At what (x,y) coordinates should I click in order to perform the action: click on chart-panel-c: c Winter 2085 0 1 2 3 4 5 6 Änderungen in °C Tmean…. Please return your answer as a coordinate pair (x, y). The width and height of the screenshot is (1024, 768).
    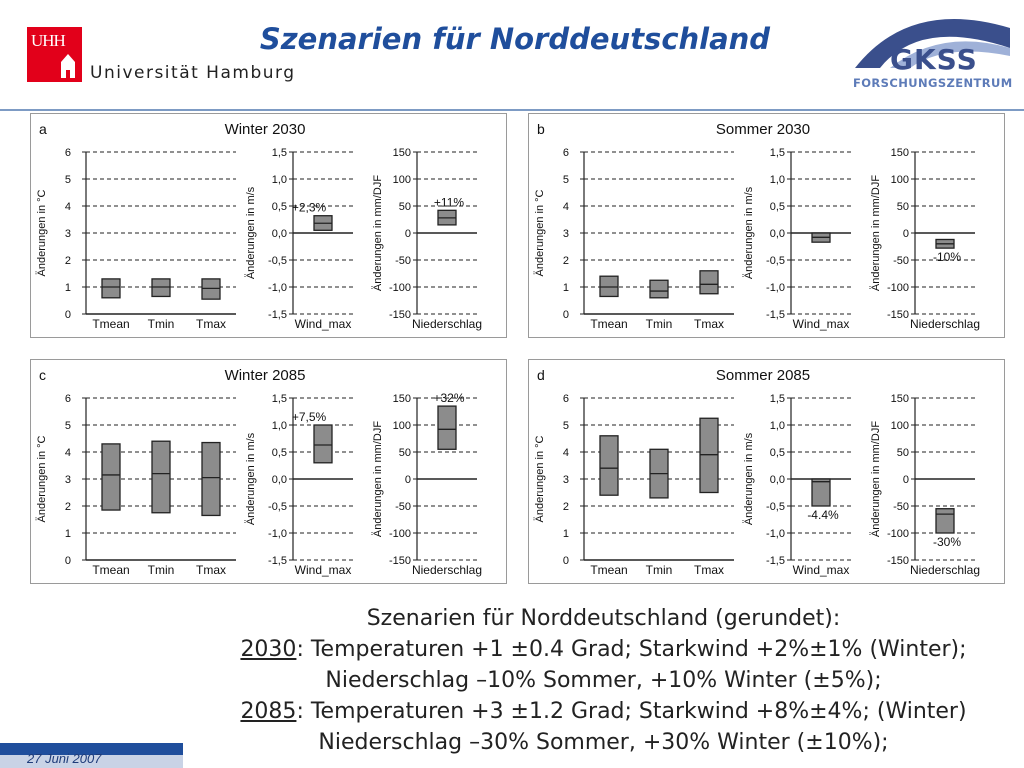
    Looking at the image, I should click on (268, 471).